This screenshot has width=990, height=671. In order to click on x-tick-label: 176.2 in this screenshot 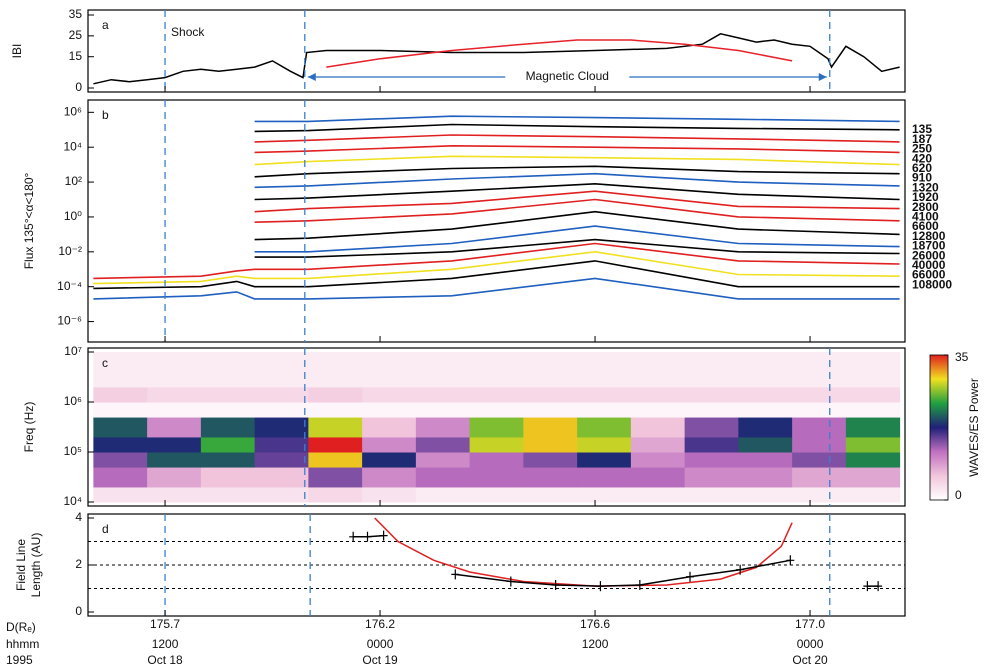, I will do `click(380, 624)`.